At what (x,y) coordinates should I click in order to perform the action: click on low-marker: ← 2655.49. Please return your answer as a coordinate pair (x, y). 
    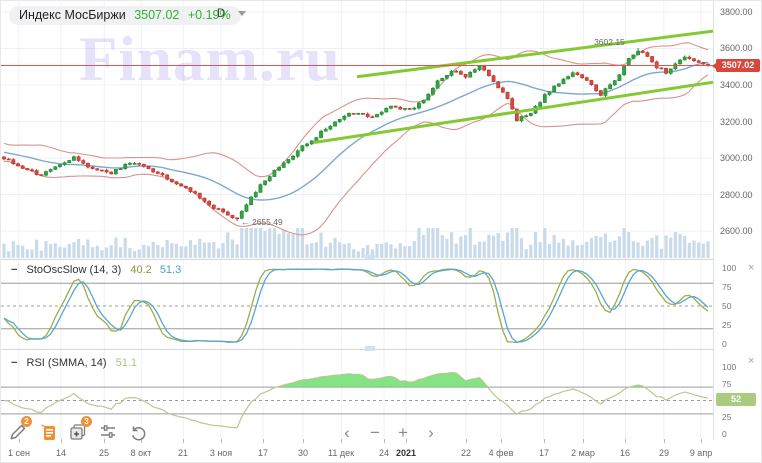
    Looking at the image, I should click on (262, 222).